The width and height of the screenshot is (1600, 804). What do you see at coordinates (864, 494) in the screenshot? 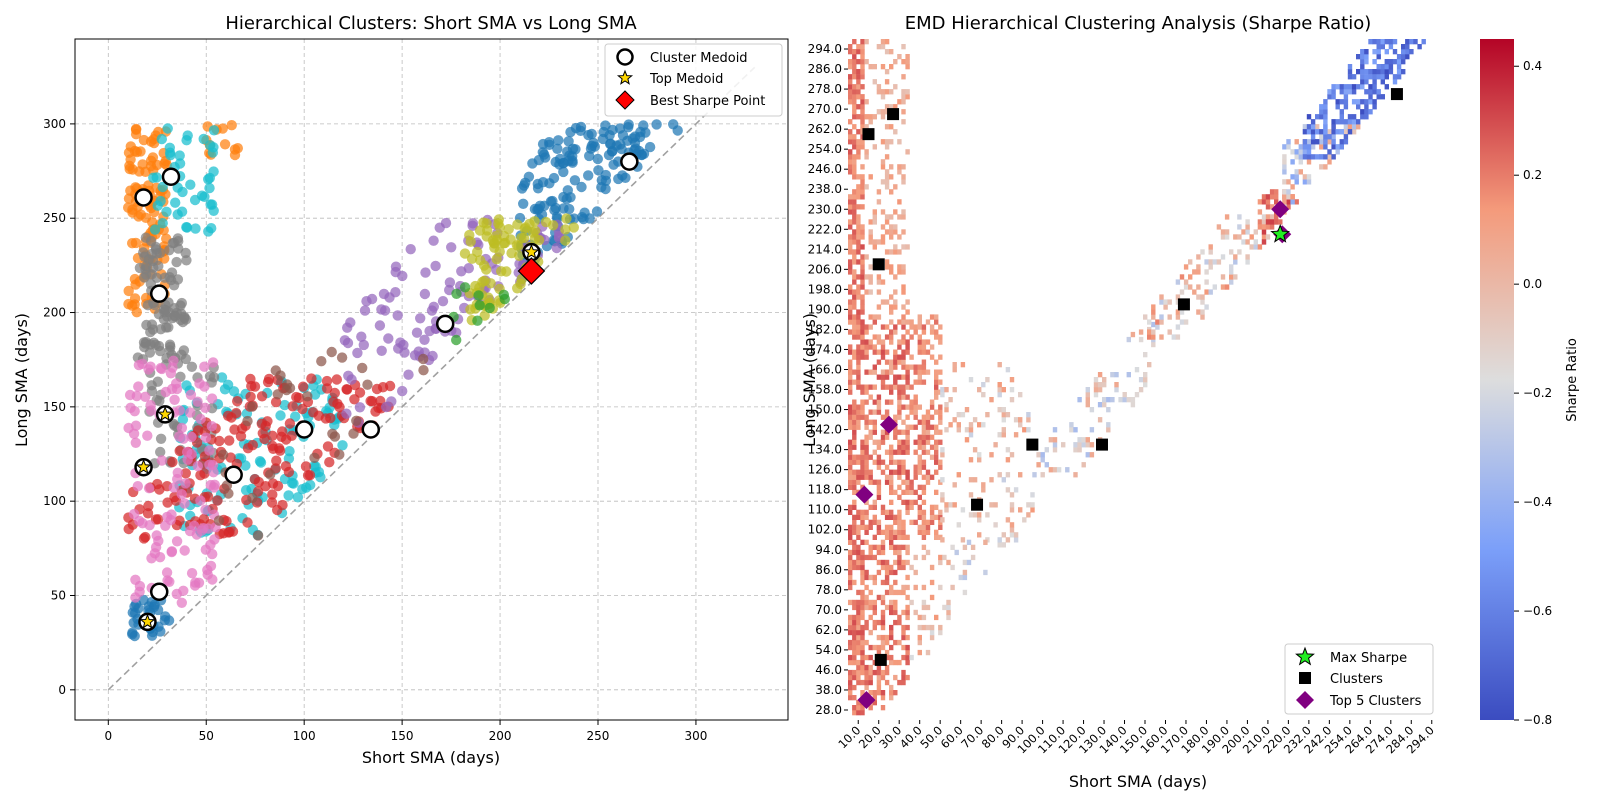
I see `heatmap-top5-diamond` at bounding box center [864, 494].